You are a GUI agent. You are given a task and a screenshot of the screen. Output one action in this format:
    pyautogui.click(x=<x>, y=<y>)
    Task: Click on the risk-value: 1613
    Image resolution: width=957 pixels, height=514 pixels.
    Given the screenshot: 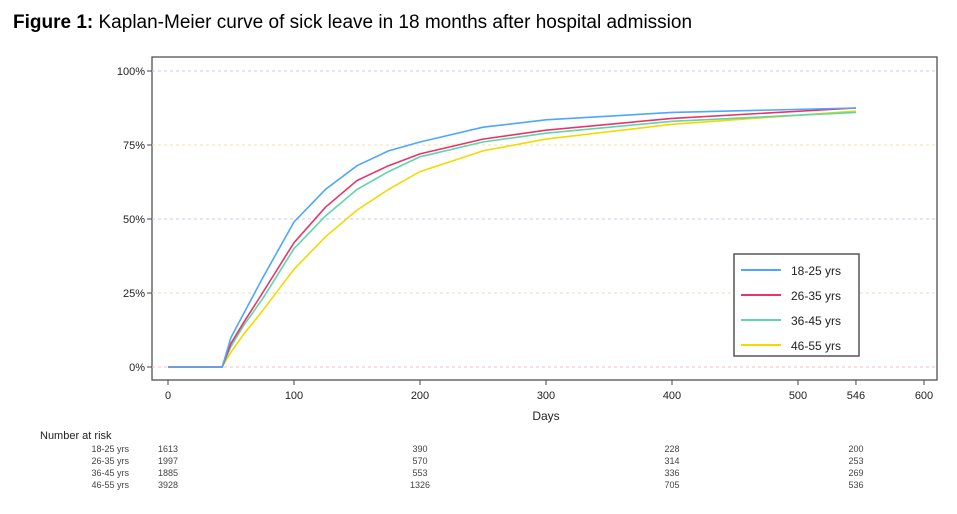 What is the action you would take?
    pyautogui.click(x=168, y=449)
    